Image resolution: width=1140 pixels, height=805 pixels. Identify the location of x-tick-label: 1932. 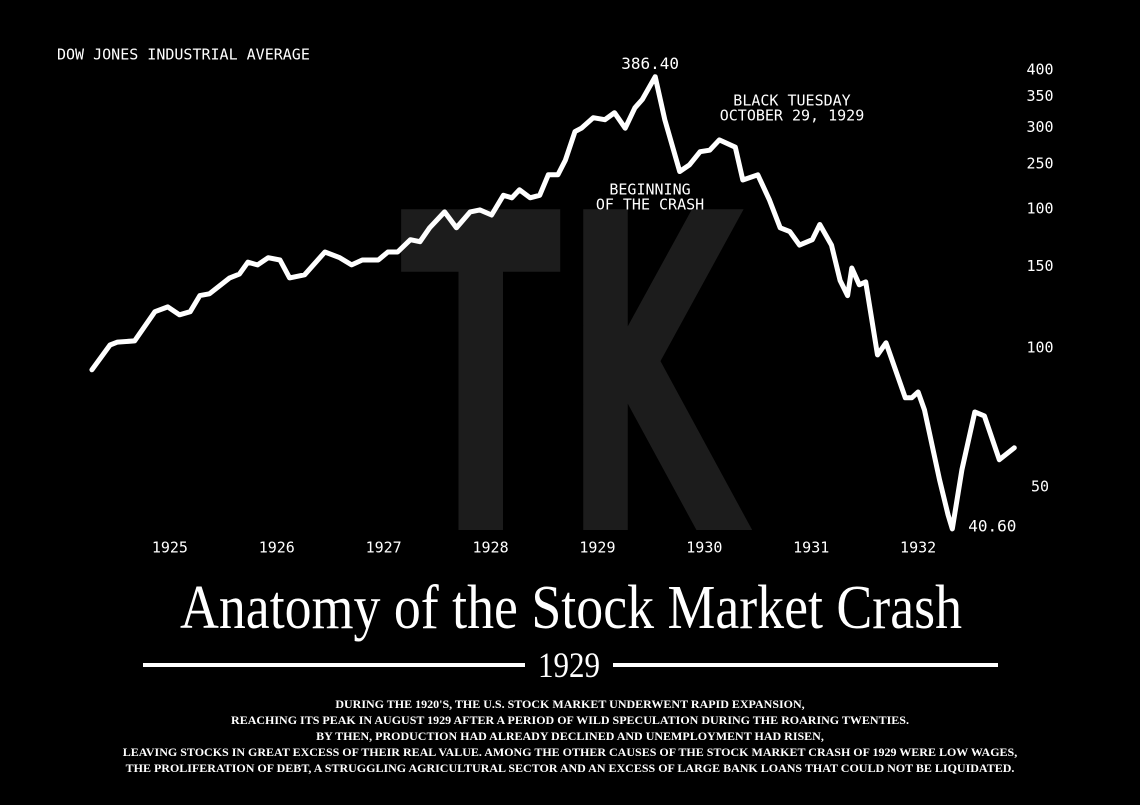
(918, 548).